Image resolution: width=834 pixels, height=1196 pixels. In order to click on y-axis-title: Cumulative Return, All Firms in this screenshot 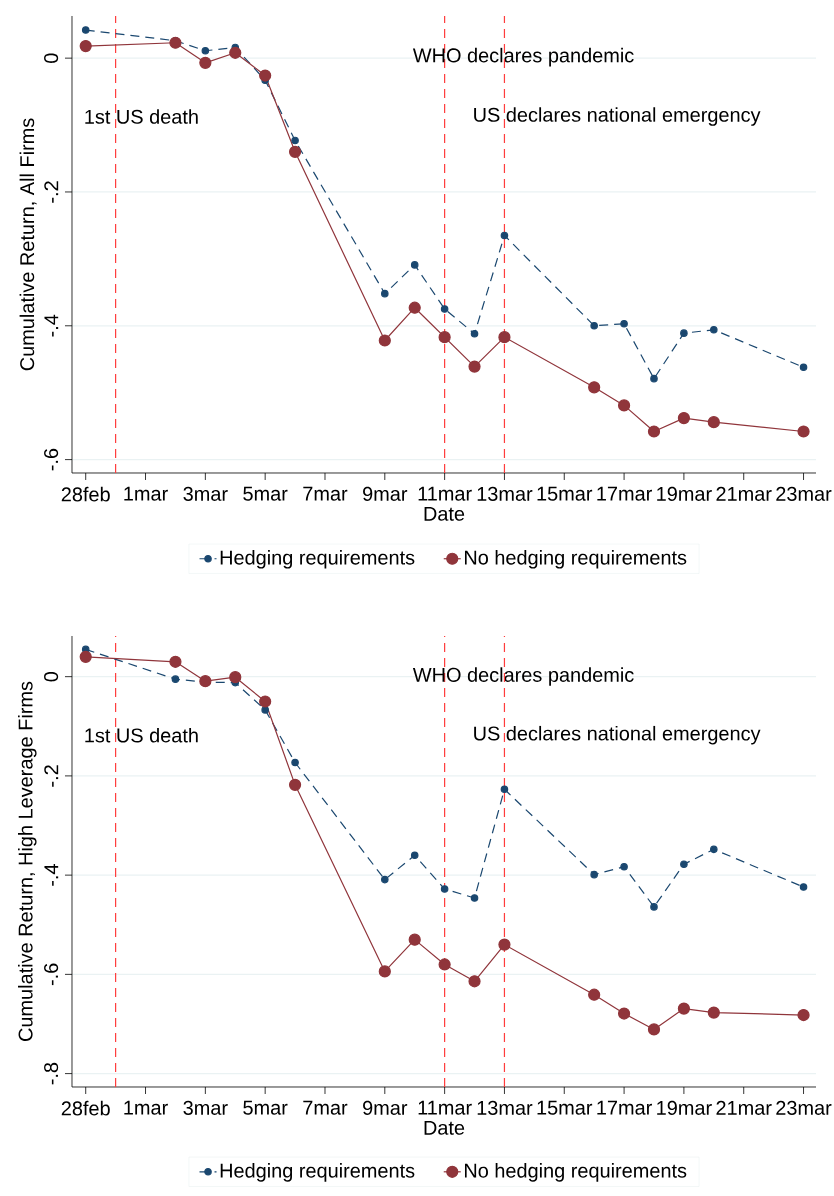, I will do `click(28, 244)`.